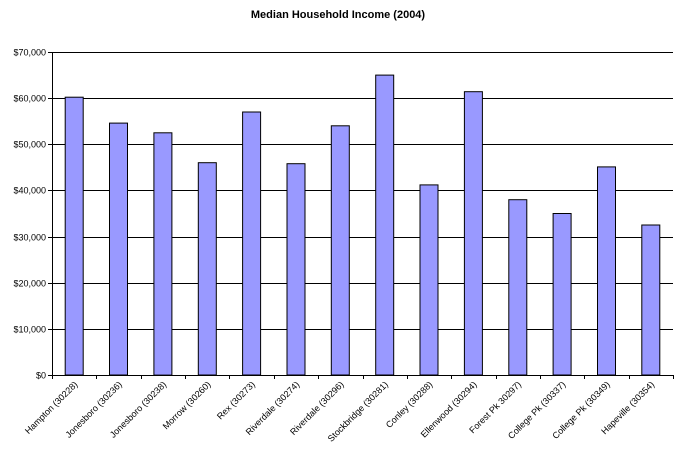  What do you see at coordinates (187, 405) in the screenshot?
I see `x-tick-label: Morrow (30260)` at bounding box center [187, 405].